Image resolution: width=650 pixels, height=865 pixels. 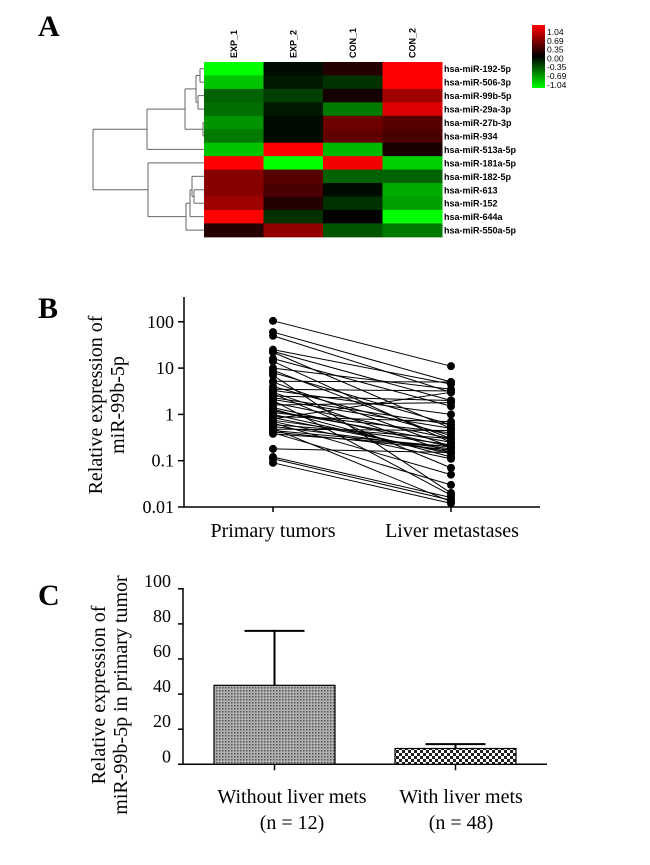 What do you see at coordinates (478, 83) in the screenshot?
I see `heatmap-row-label: hsa-miR-506-3p` at bounding box center [478, 83].